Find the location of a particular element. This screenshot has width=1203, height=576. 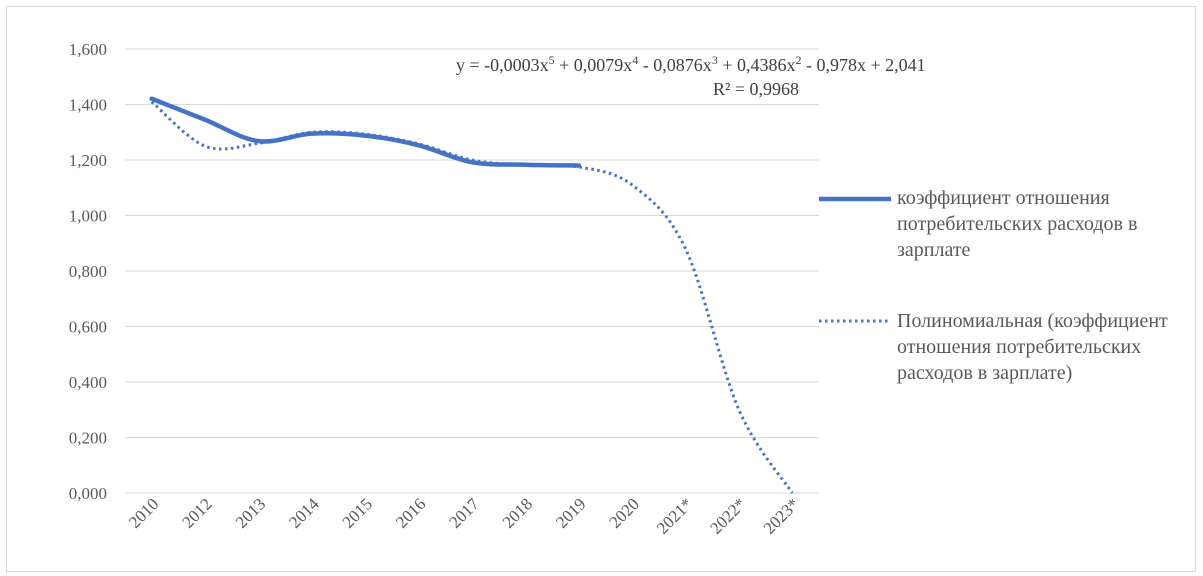

y-tick-label: 0,600 is located at coordinates (88, 327).